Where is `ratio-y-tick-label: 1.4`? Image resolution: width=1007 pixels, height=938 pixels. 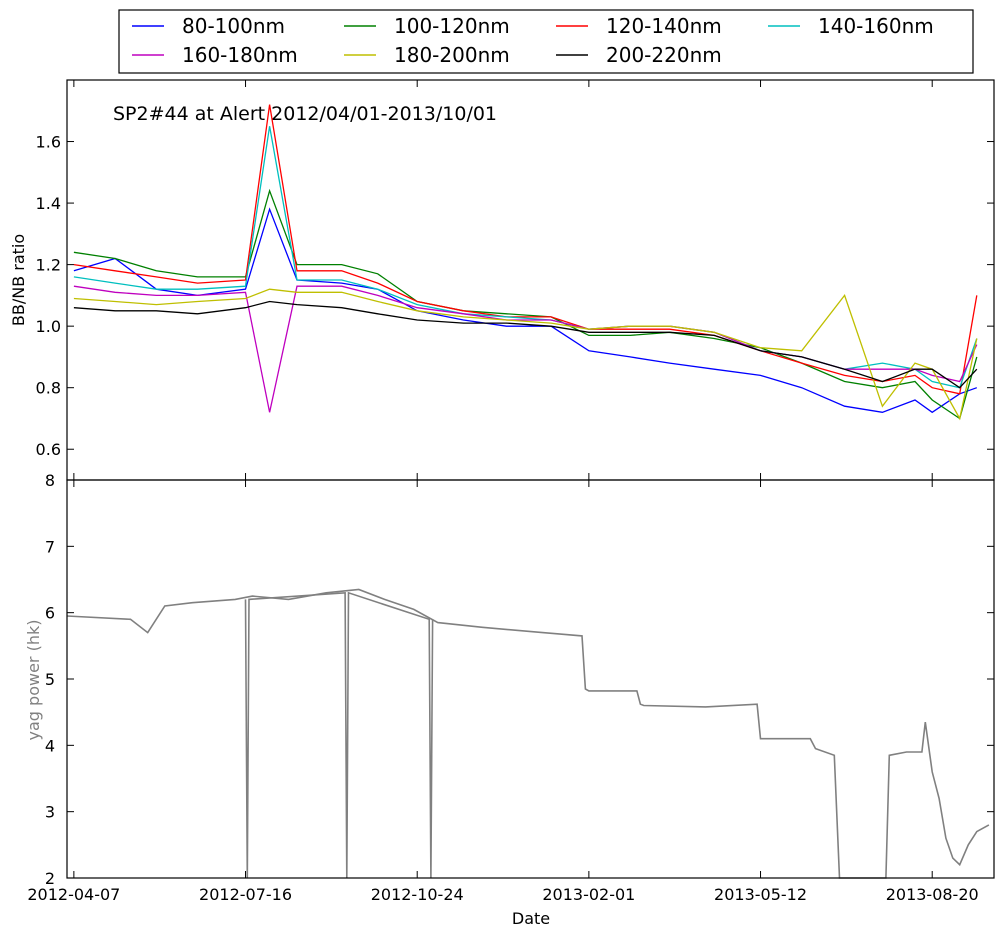 ratio-y-tick-label: 1.4 is located at coordinates (48, 203).